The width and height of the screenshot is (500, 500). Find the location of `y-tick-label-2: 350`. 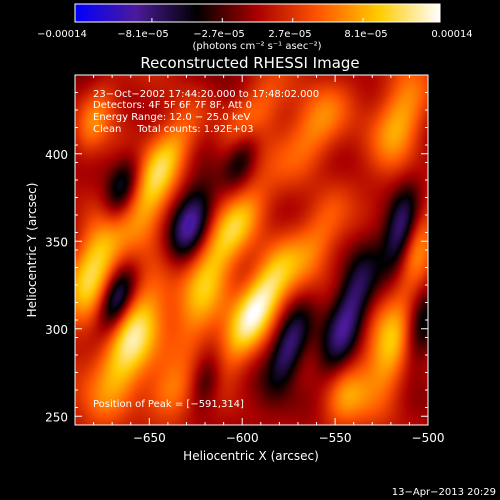

y-tick-label-2: 350 is located at coordinates (56, 242).